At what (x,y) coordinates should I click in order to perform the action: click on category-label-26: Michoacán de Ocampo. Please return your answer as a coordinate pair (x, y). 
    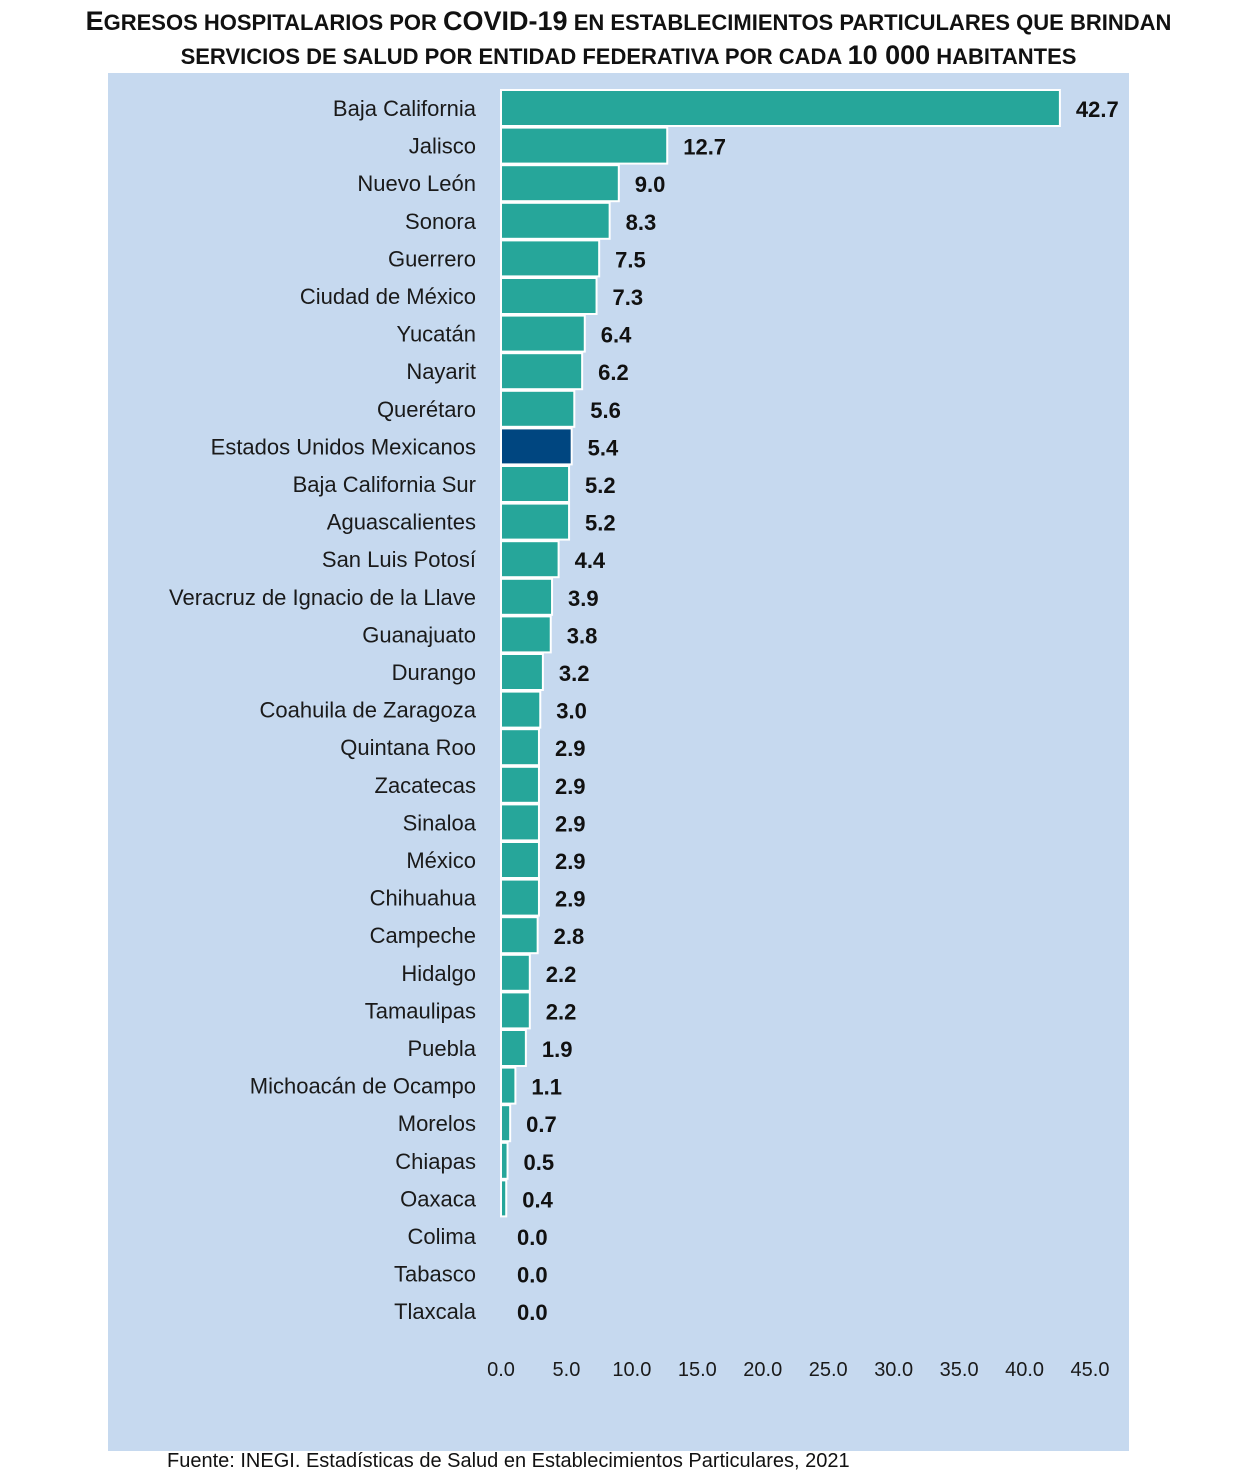
    Looking at the image, I should click on (363, 1086).